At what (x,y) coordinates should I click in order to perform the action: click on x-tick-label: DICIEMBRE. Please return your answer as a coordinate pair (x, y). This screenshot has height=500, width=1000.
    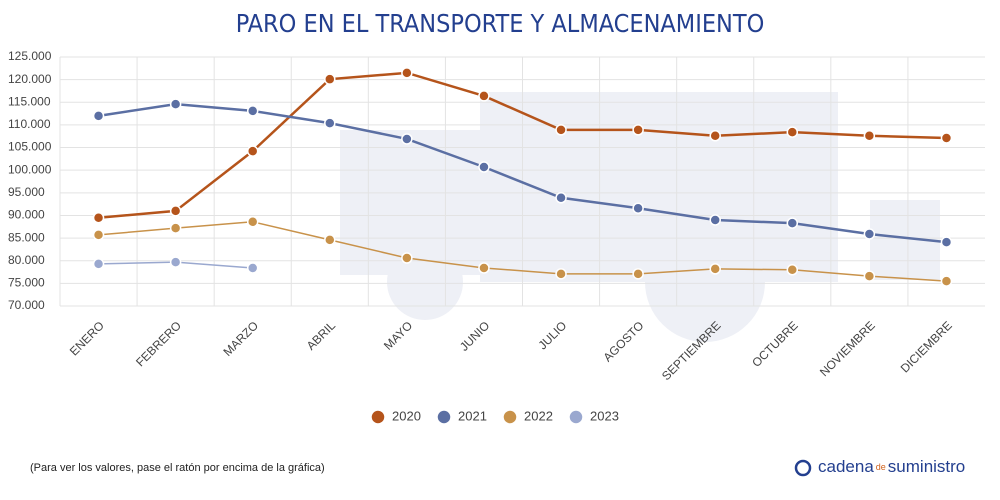
    Looking at the image, I should click on (926, 346).